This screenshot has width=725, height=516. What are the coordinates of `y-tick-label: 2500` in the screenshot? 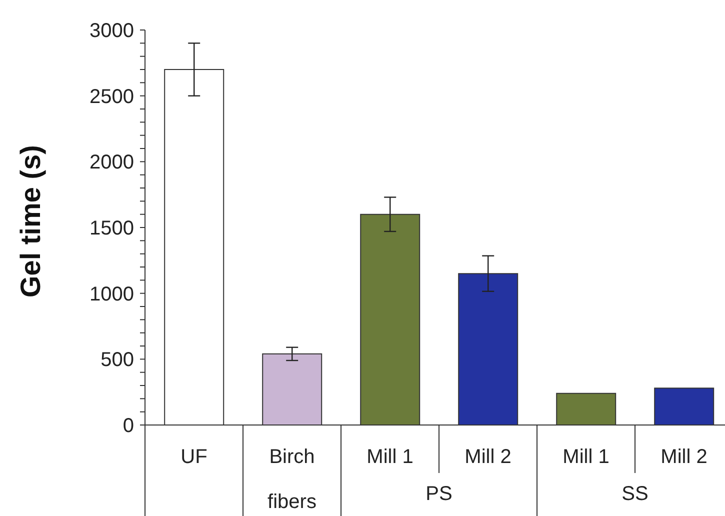 It's located at (112, 97).